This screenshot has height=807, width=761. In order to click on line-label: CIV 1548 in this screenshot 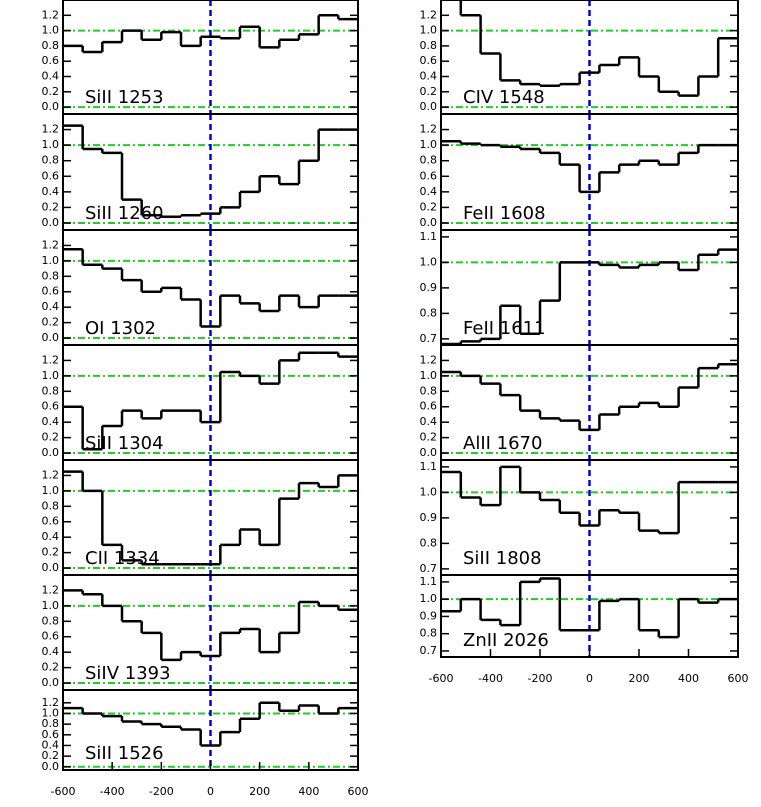, I will do `click(504, 97)`.